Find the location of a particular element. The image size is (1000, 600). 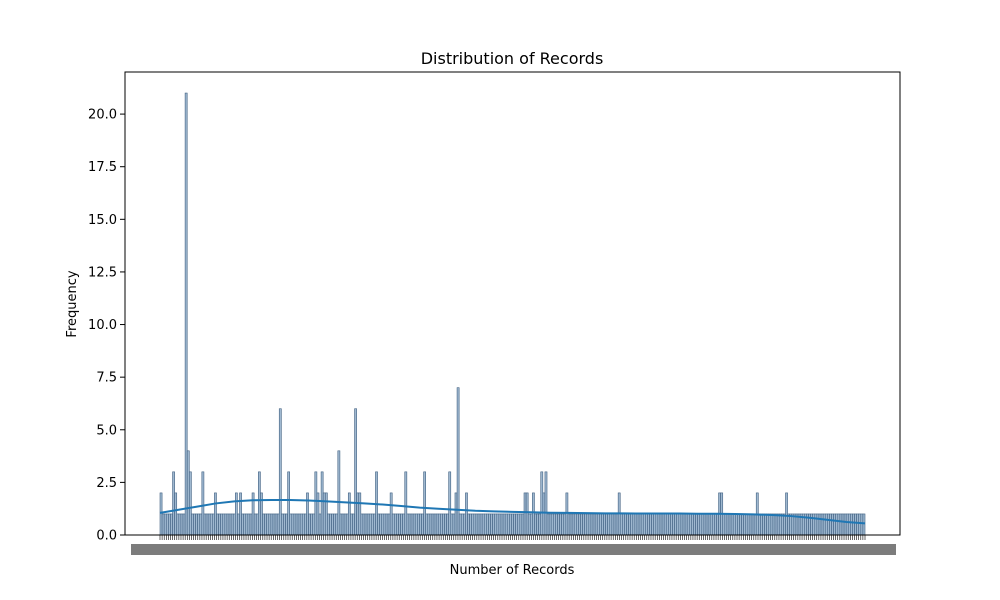

chart-title: Distribution of Records is located at coordinates (512, 58).